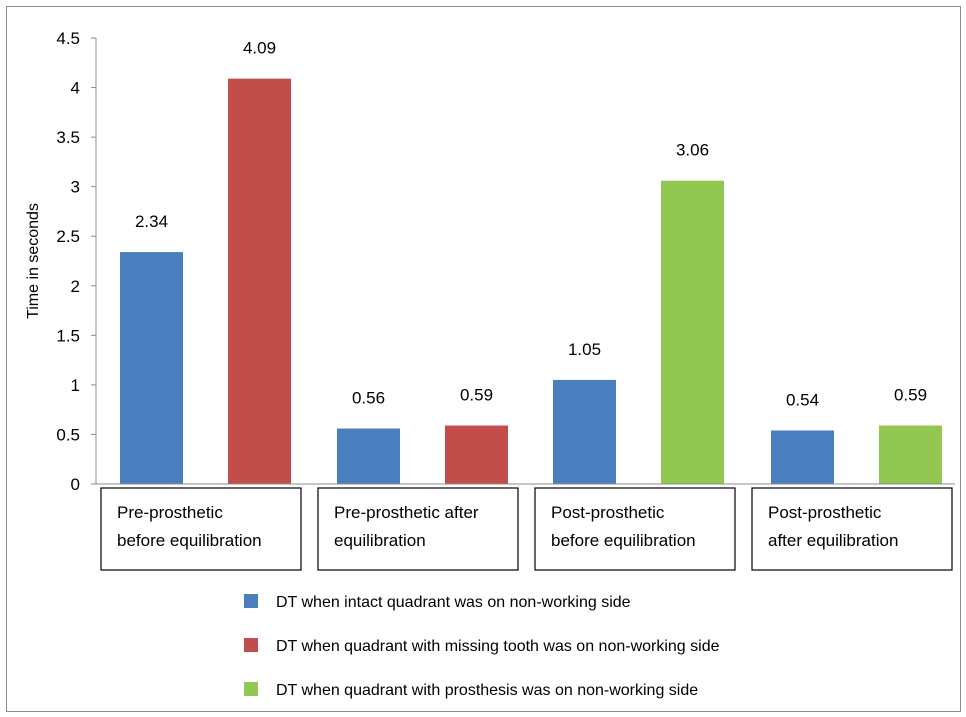 The height and width of the screenshot is (717, 966). Describe the element at coordinates (33, 261) in the screenshot. I see `y-axis-title: Time in seconds` at that location.